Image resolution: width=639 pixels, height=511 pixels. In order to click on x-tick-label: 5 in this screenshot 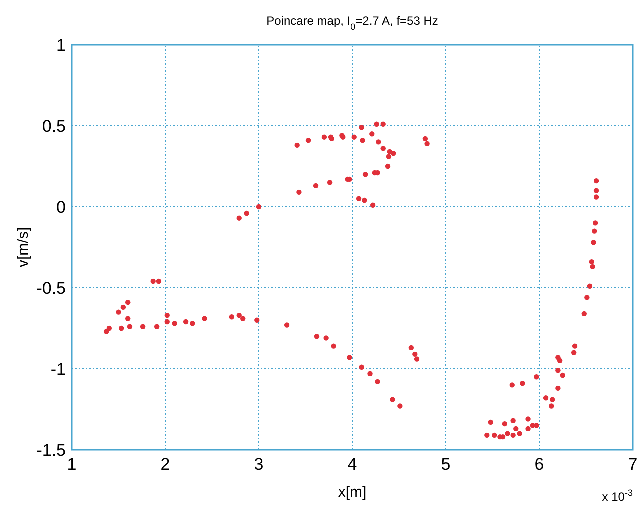, I will do `click(446, 464)`.